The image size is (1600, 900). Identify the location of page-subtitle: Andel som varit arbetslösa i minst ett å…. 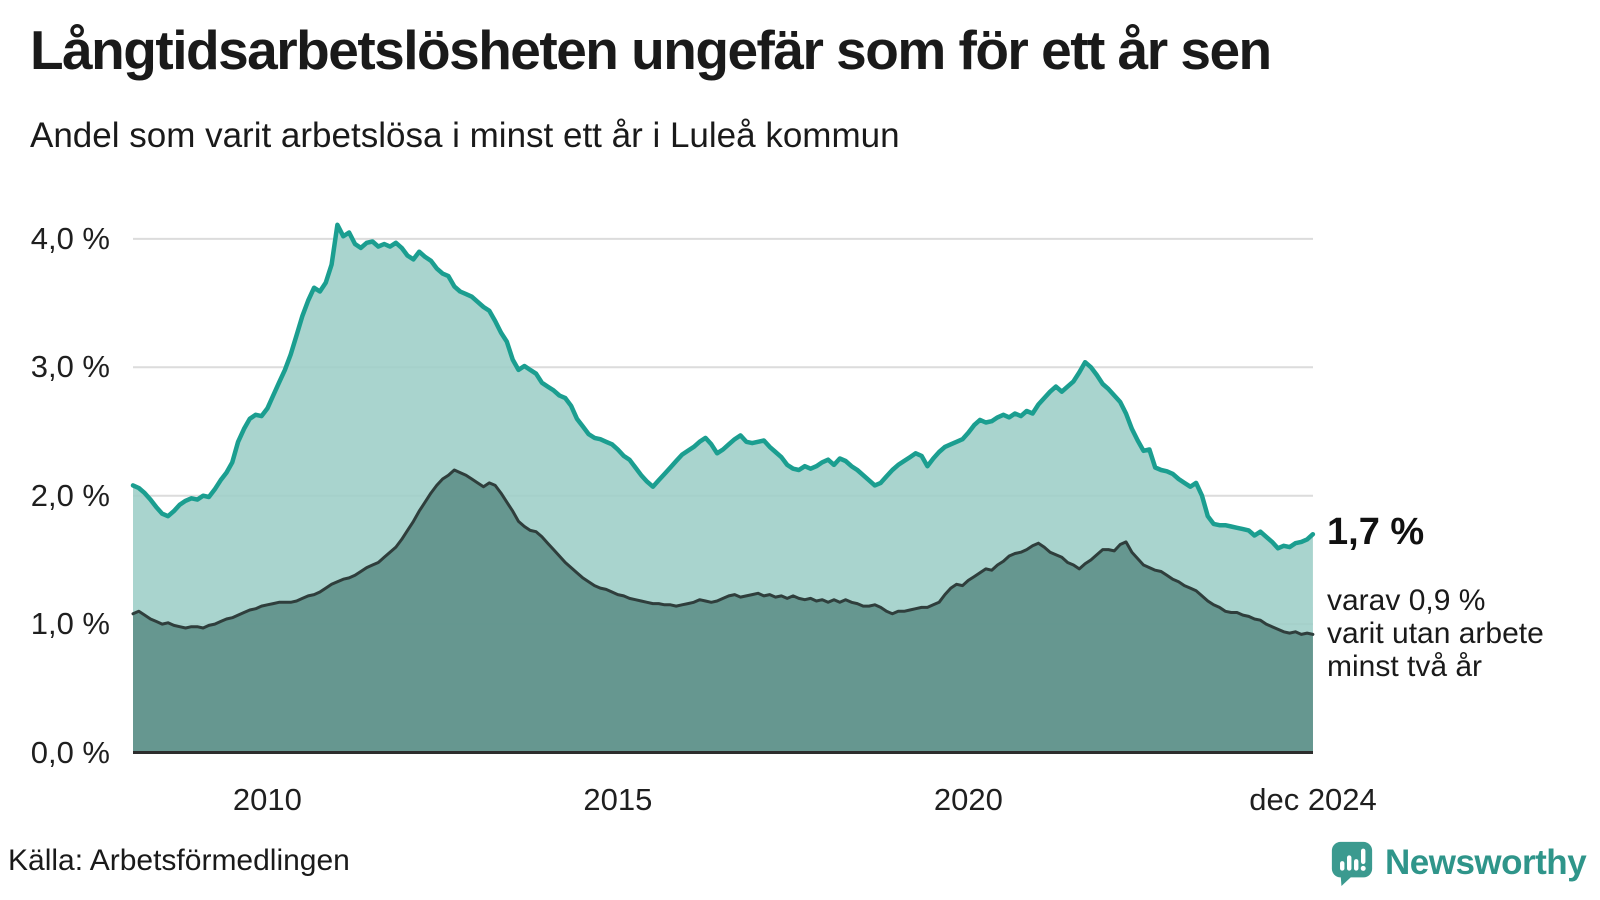
(465, 135).